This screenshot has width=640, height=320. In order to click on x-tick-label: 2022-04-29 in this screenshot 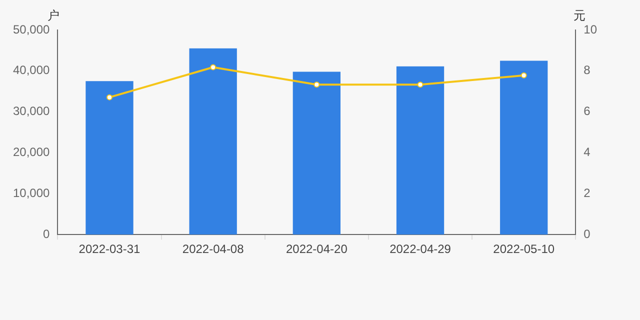, I will do `click(421, 249)`.